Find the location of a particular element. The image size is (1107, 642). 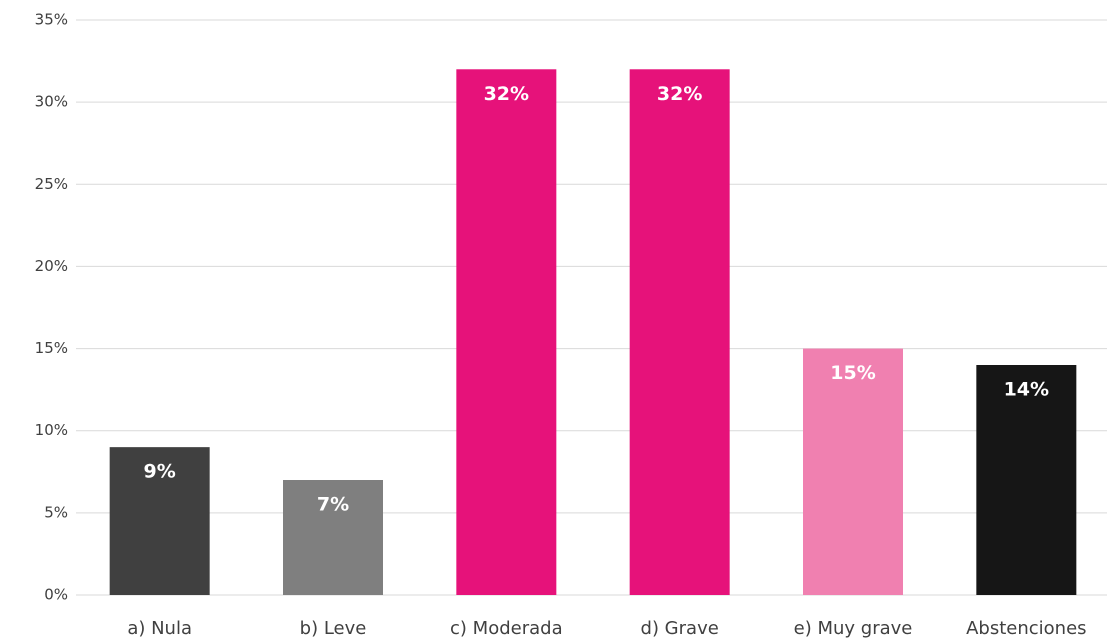

y-tick-label: 5% is located at coordinates (56, 512).